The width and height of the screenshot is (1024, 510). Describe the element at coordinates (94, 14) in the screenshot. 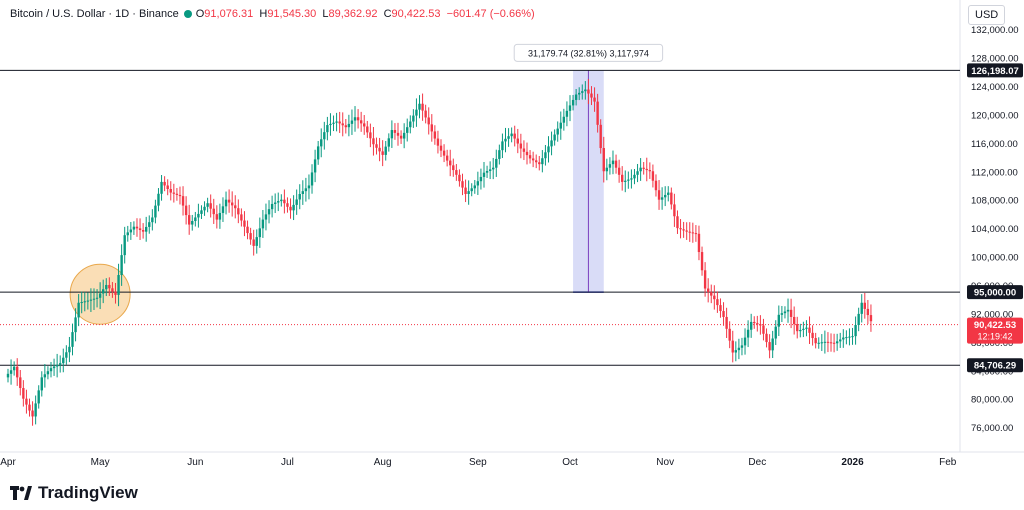

I see `symbol-title: Bitcoin / U.S. Dollar · 1D · Binance` at that location.